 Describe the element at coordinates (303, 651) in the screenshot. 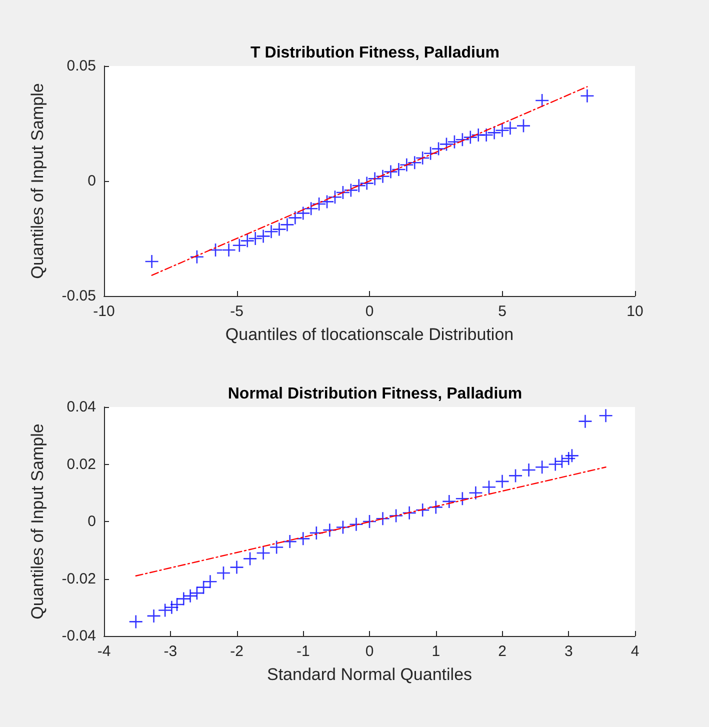

I see `x-tick-label: -1` at that location.